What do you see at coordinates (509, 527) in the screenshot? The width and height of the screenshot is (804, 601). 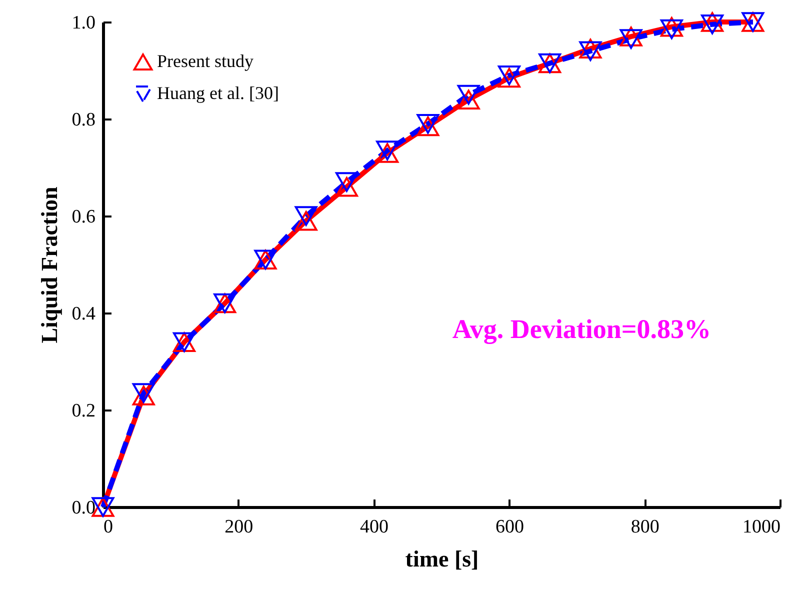 I see `x-tick-label: 600` at bounding box center [509, 527].